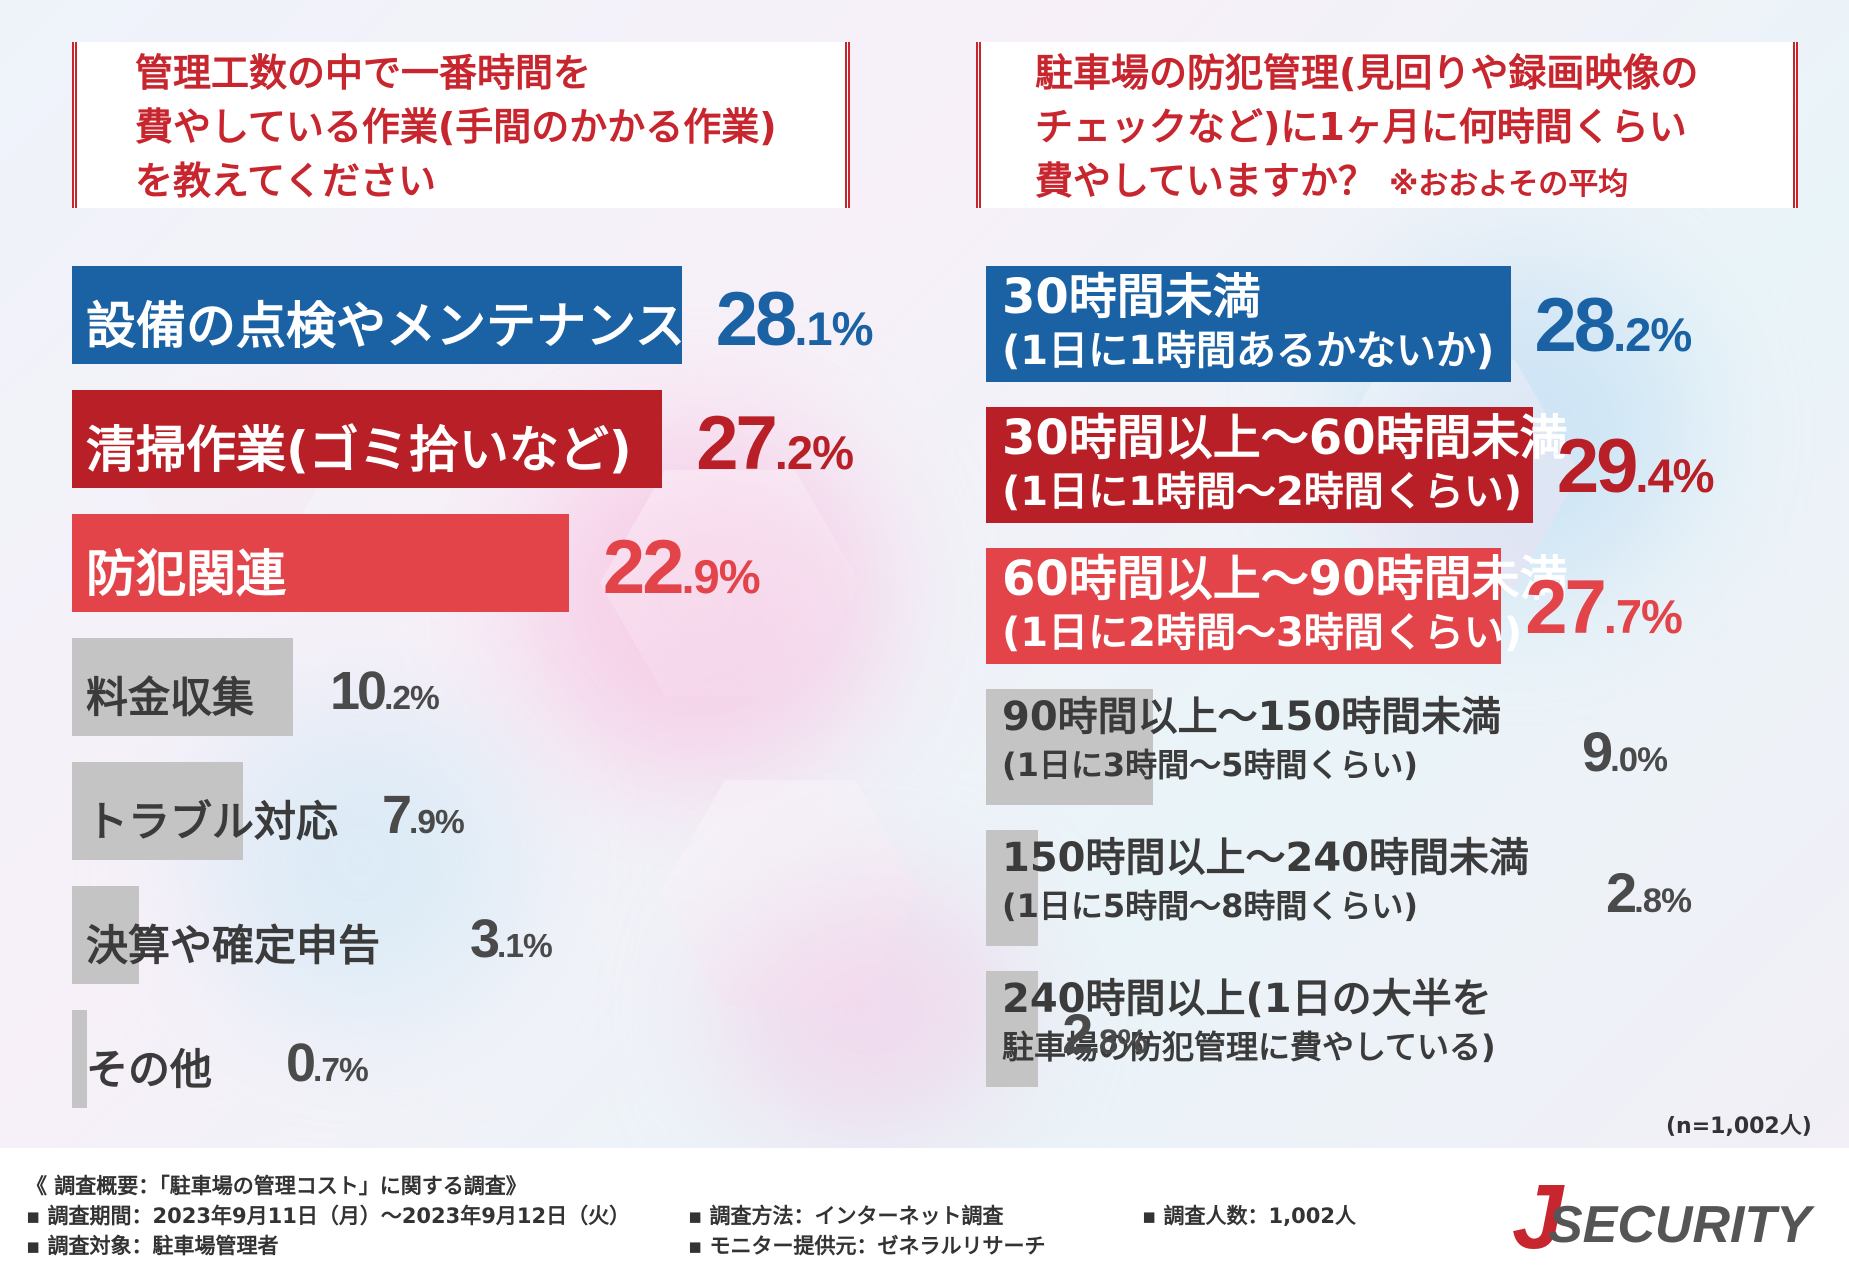 The image size is (1849, 1280). What do you see at coordinates (233, 945) in the screenshot?
I see `chart-category-label: 決算や確定申告` at bounding box center [233, 945].